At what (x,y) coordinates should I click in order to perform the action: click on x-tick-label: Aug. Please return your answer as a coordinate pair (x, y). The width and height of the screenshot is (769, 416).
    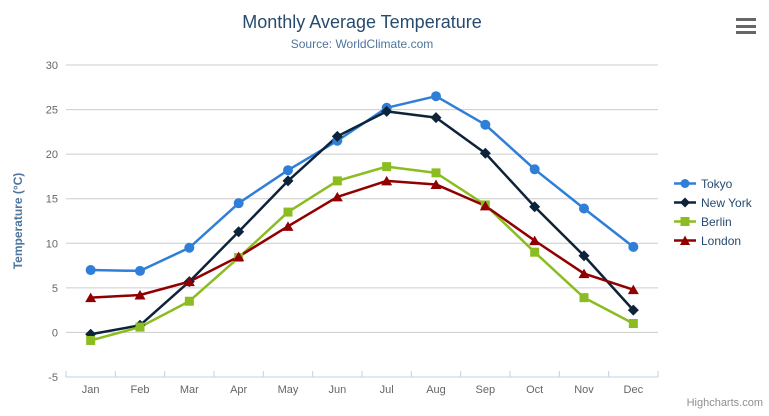
    Looking at the image, I should click on (436, 390).